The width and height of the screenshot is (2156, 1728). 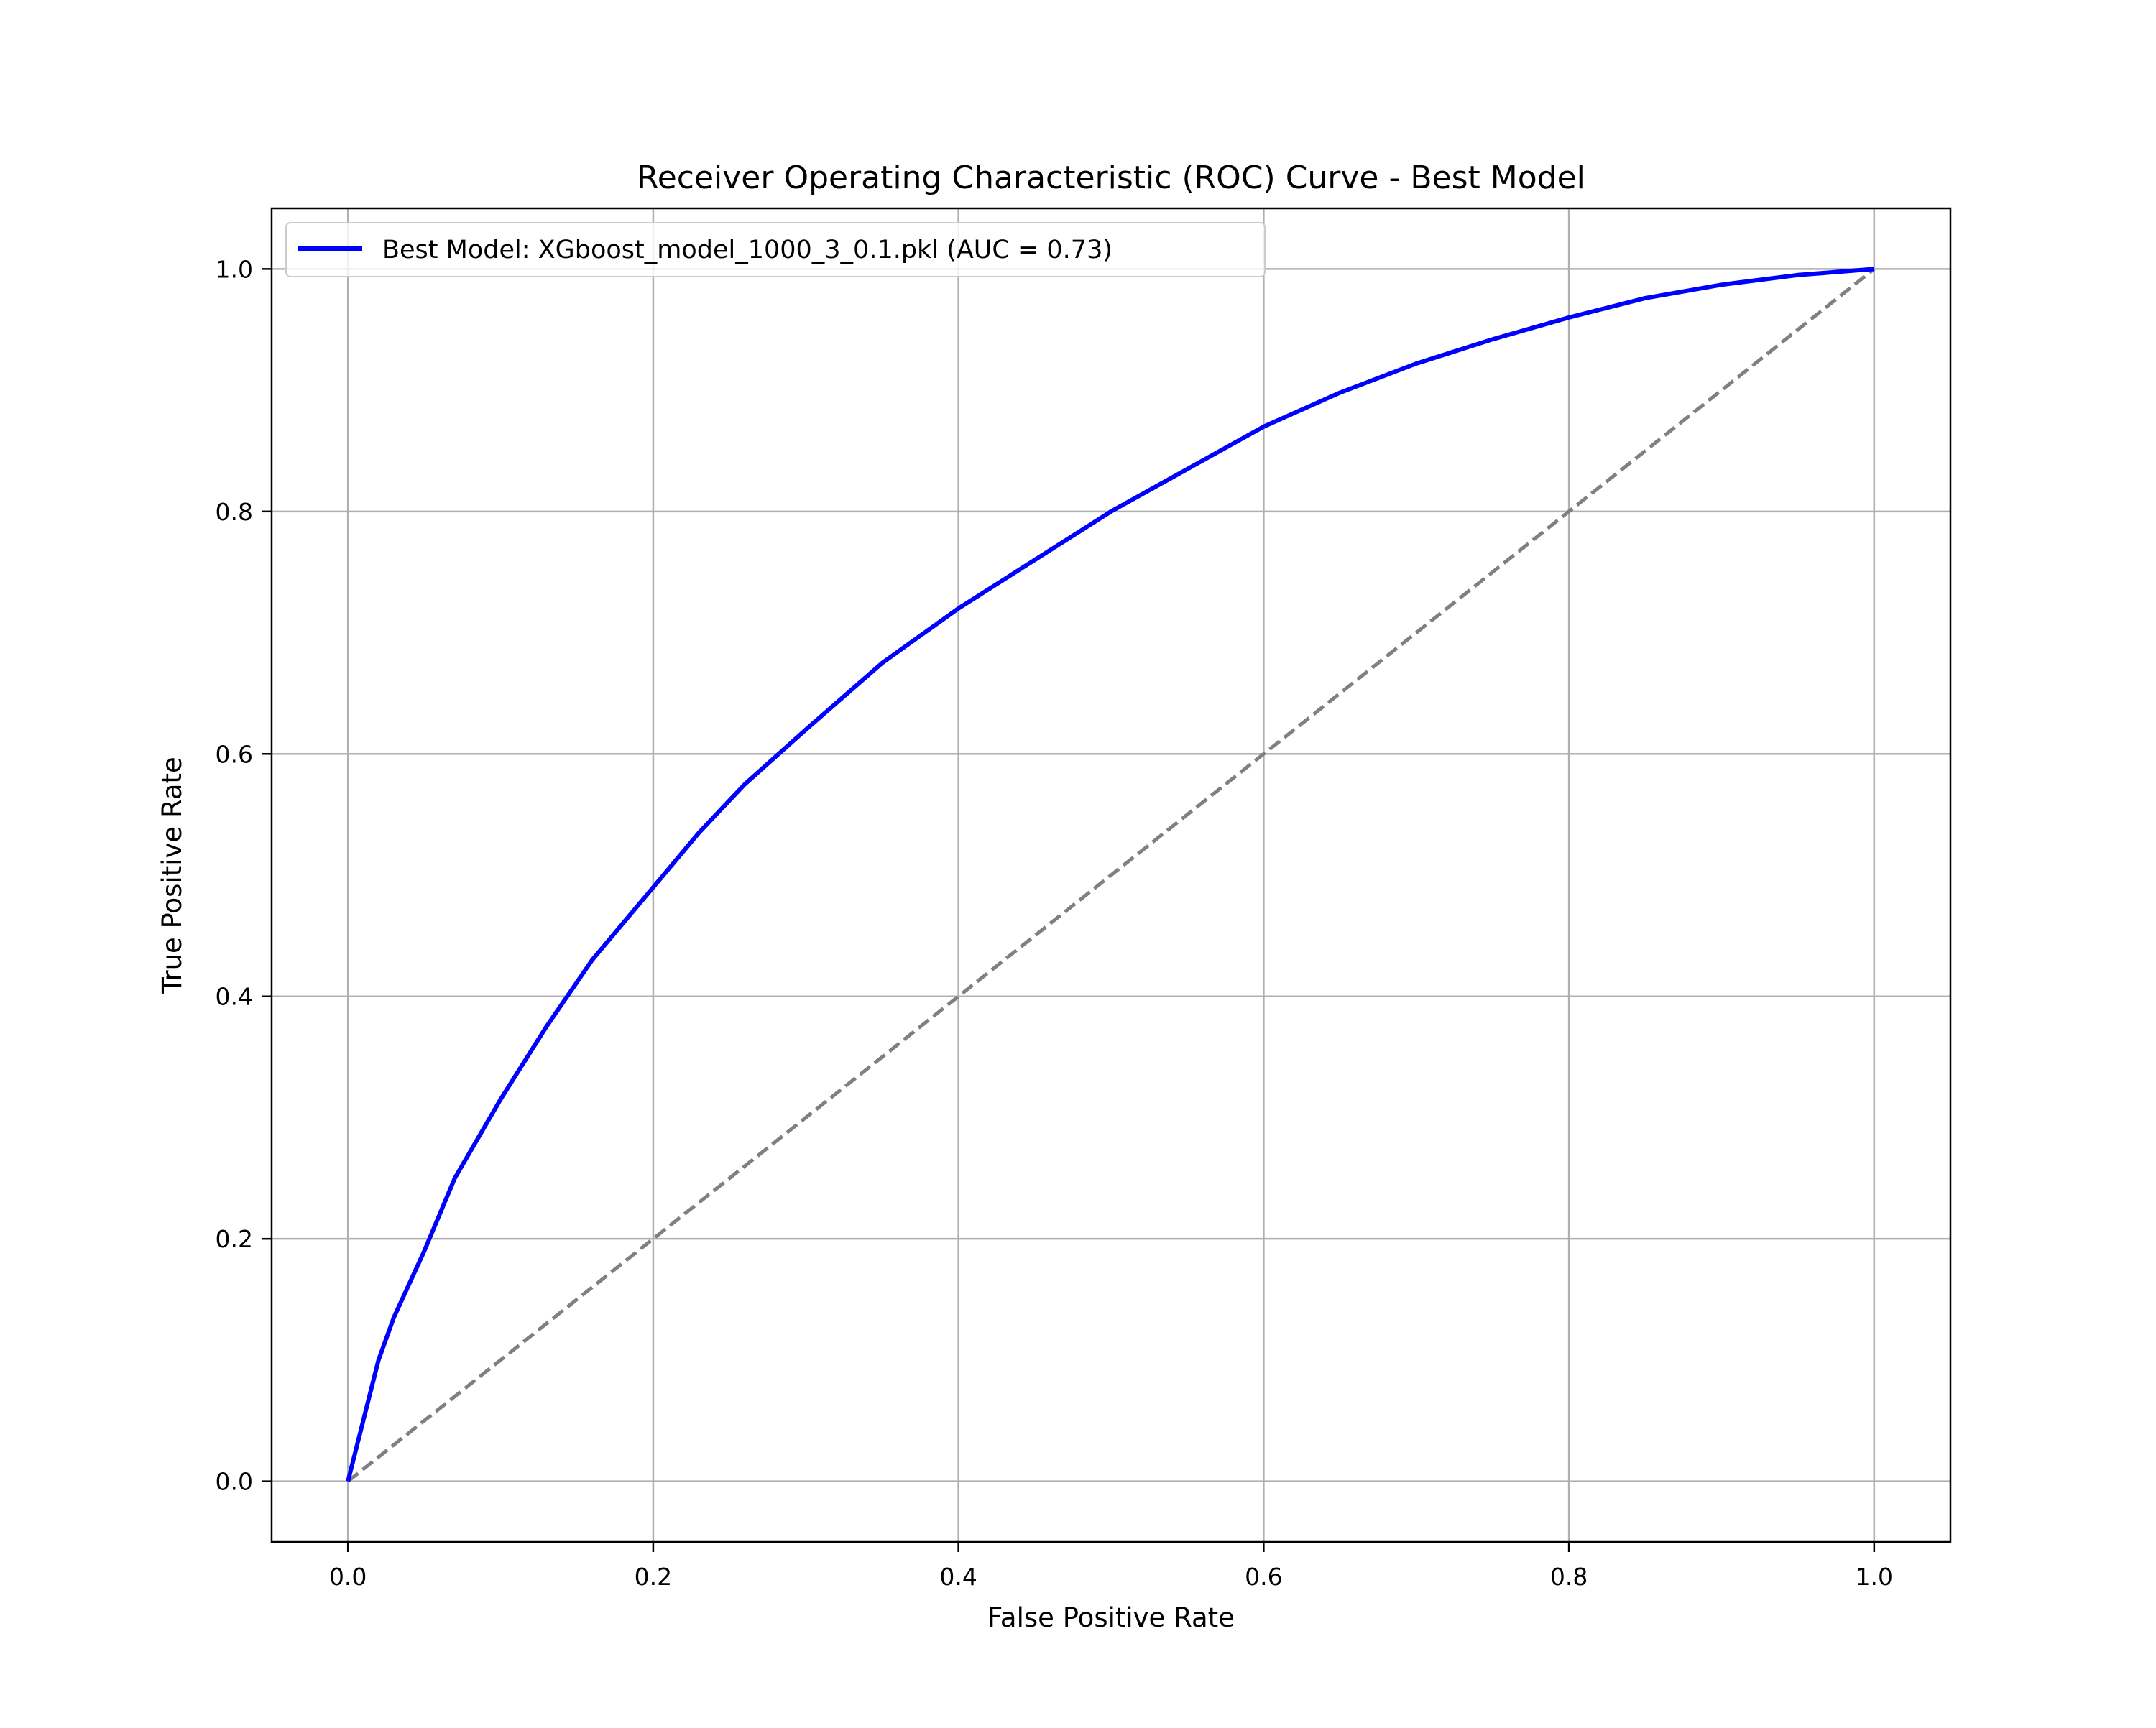 What do you see at coordinates (1263, 1577) in the screenshot?
I see `x-tick-label: 0.6` at bounding box center [1263, 1577].